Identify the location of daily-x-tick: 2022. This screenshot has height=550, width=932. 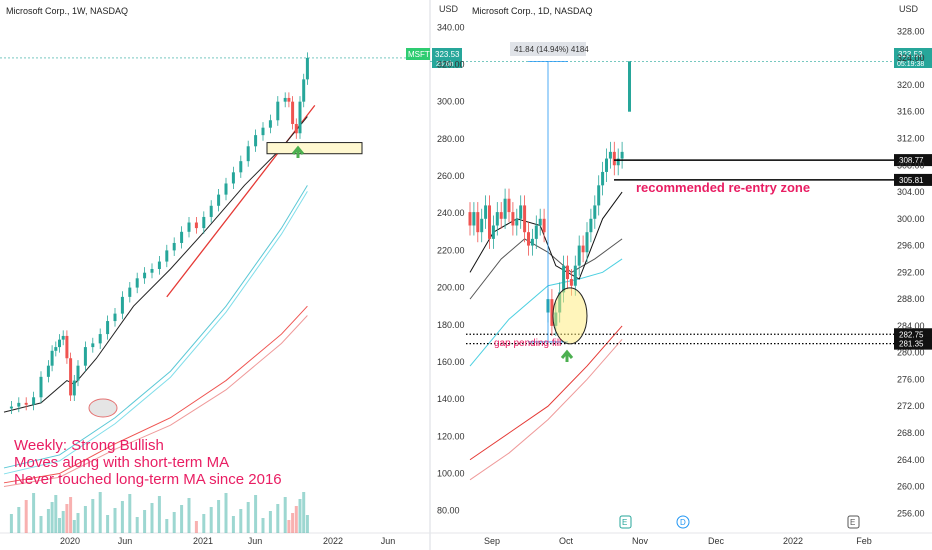
(793, 541).